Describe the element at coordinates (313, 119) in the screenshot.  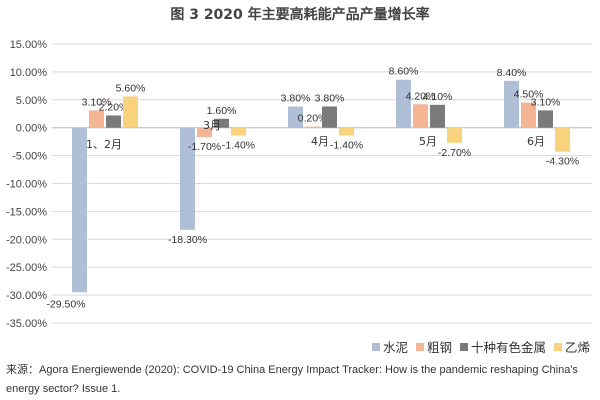
I see `data-label: 0.20%` at that location.